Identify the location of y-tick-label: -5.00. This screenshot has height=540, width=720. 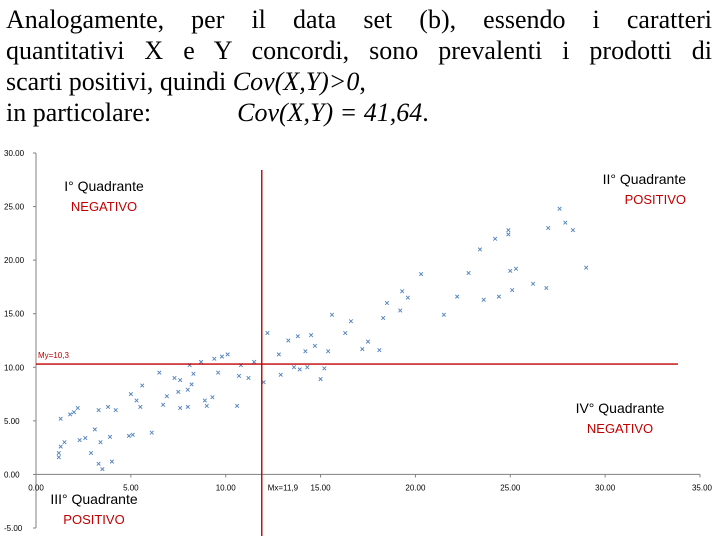
(13, 528).